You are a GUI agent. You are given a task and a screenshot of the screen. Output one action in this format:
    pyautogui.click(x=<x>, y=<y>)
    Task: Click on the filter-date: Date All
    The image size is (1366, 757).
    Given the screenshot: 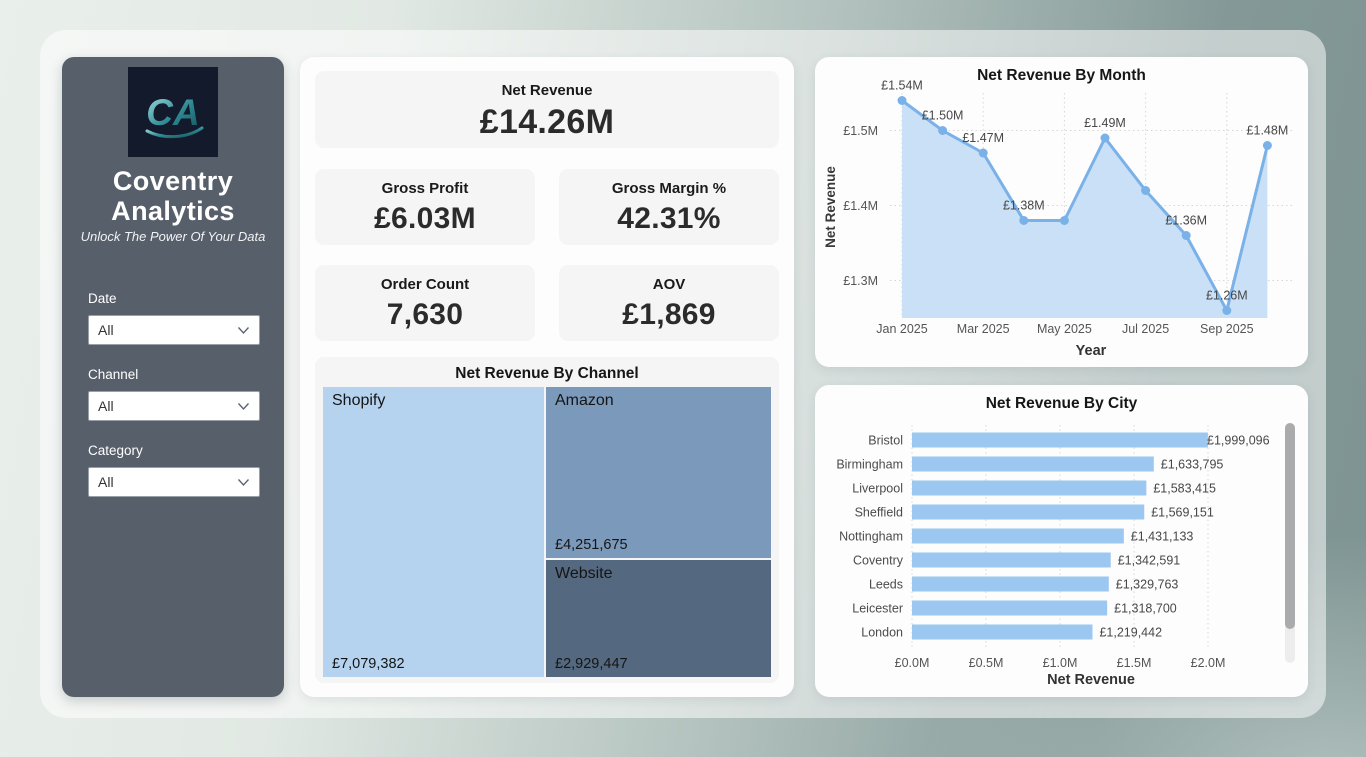 What is the action you would take?
    pyautogui.click(x=174, y=318)
    